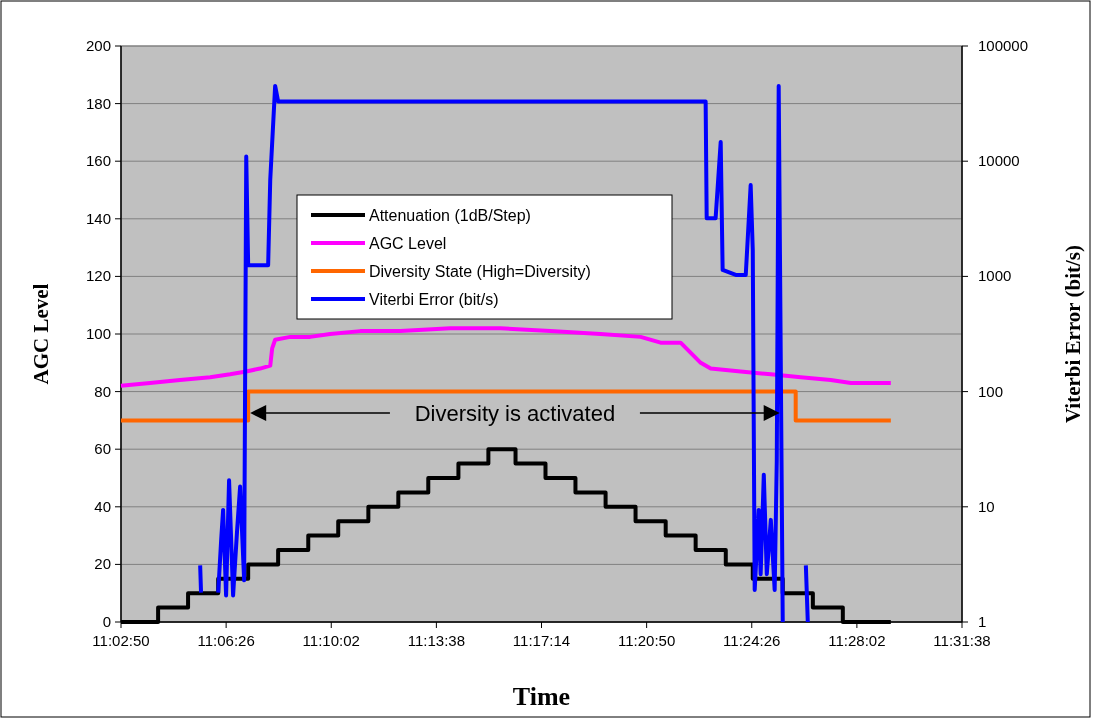 The width and height of the screenshot is (1099, 722). What do you see at coordinates (98, 161) in the screenshot?
I see `y-tick-label: 160` at bounding box center [98, 161].